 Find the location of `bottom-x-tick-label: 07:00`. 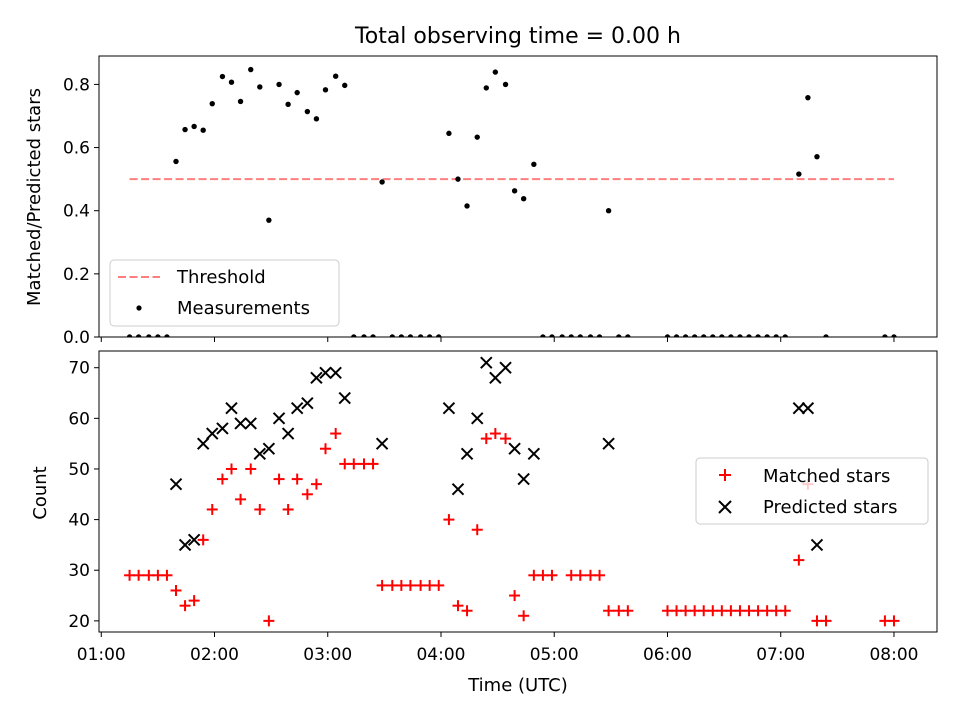

bottom-x-tick-label: 07:00 is located at coordinates (780, 655).